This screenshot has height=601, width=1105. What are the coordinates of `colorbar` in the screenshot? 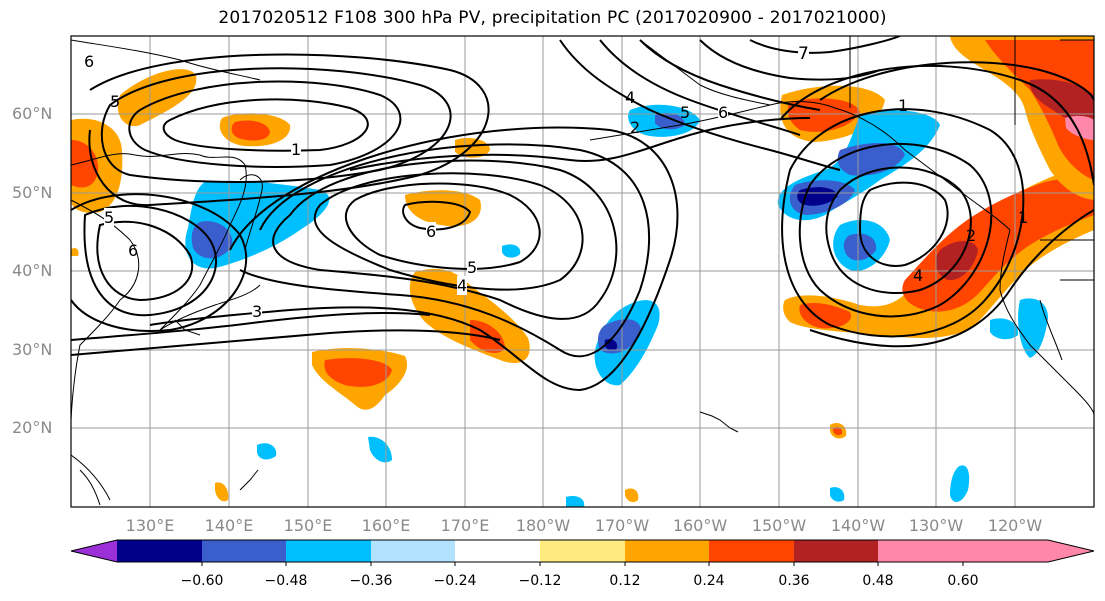 It's located at (582, 552).